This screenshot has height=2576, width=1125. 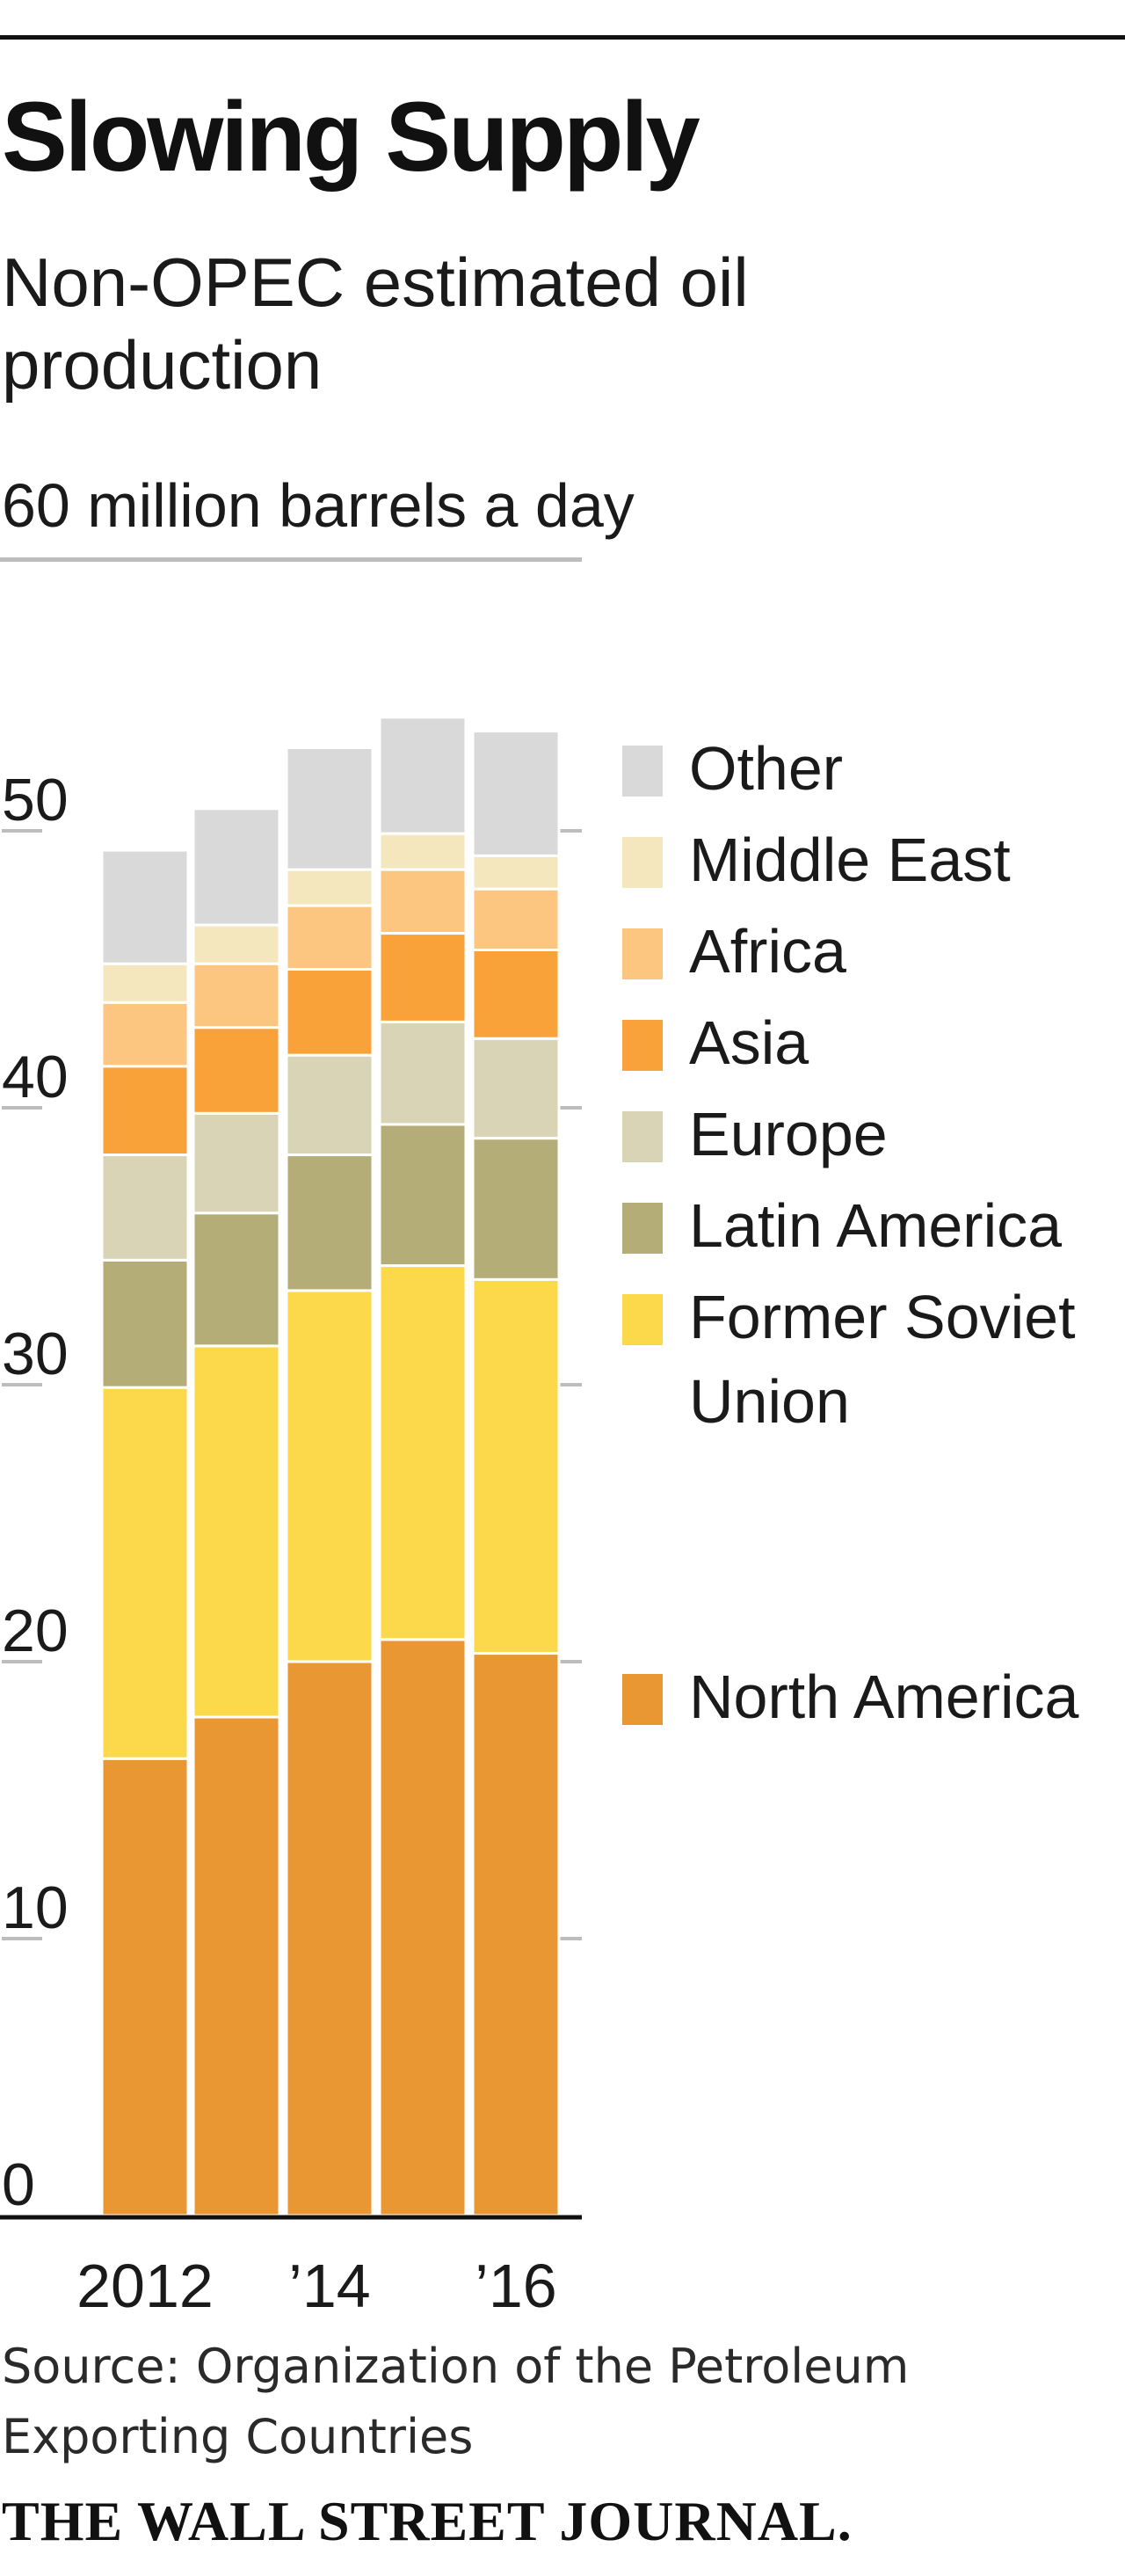 I want to click on bar-segment-other-2014, so click(x=329, y=808).